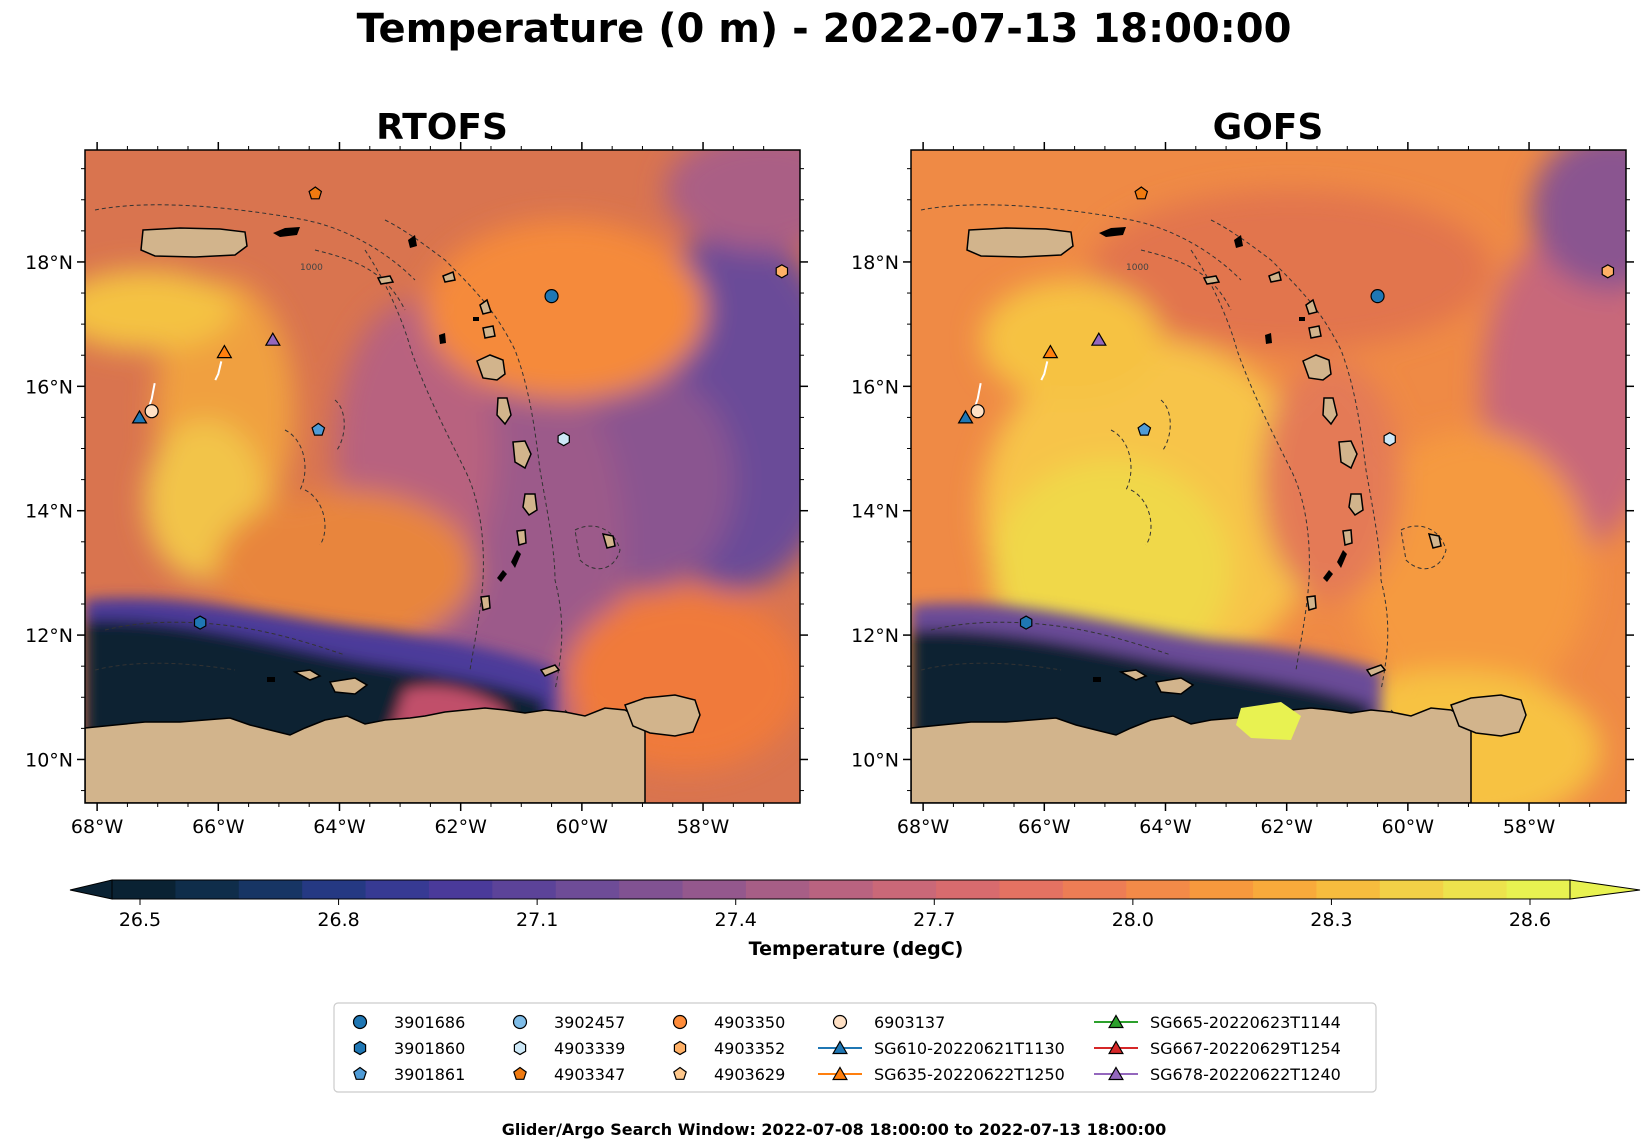  What do you see at coordinates (429, 1074) in the screenshot?
I see `legend-label: 3901861` at bounding box center [429, 1074].